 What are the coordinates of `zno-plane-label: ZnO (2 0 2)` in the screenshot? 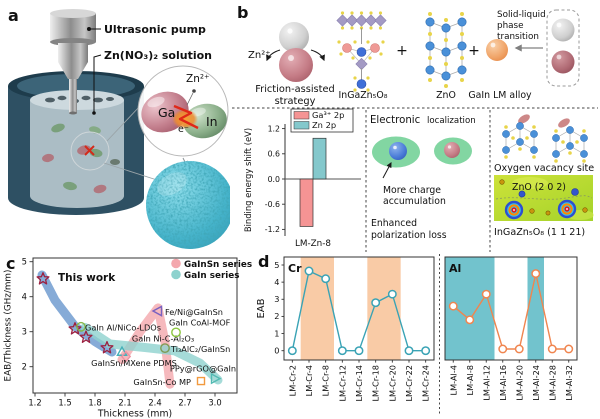 It's located at (539, 187).